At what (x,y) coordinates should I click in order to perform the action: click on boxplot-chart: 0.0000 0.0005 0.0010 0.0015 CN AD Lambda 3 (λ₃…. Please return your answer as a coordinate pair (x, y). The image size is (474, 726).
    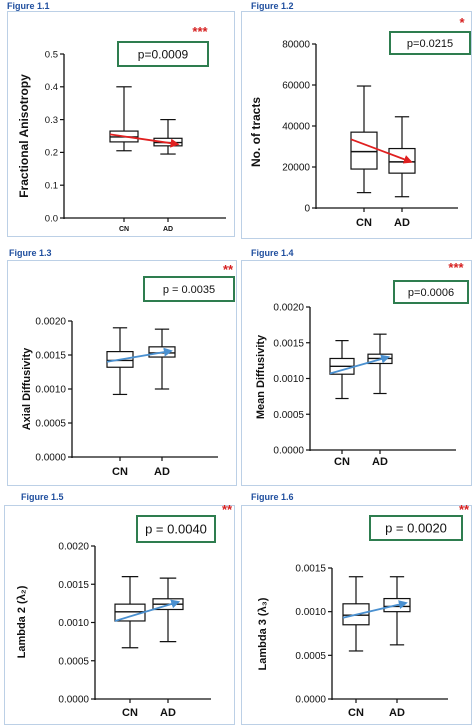
    Looking at the image, I should click on (363, 610).